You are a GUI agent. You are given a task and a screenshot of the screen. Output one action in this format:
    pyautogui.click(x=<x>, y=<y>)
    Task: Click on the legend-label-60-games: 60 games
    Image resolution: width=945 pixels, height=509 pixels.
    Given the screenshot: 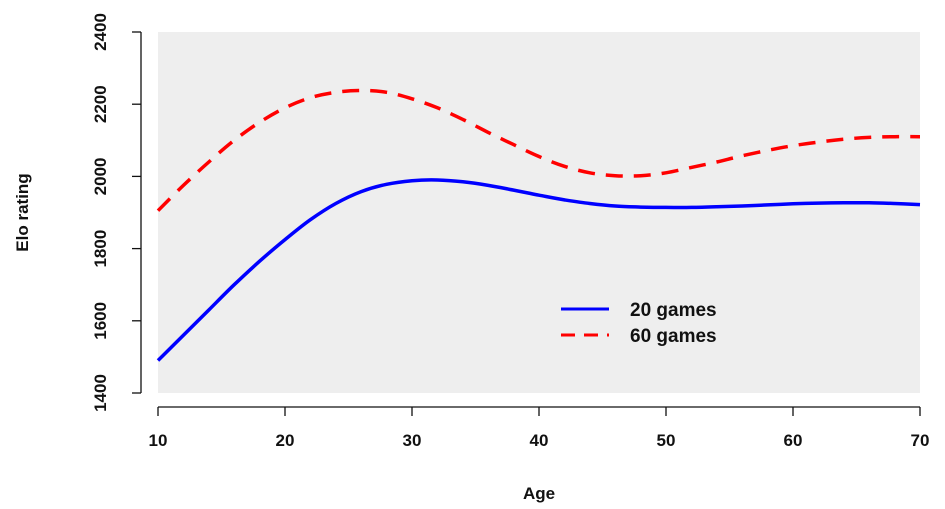 What is the action you would take?
    pyautogui.click(x=673, y=336)
    